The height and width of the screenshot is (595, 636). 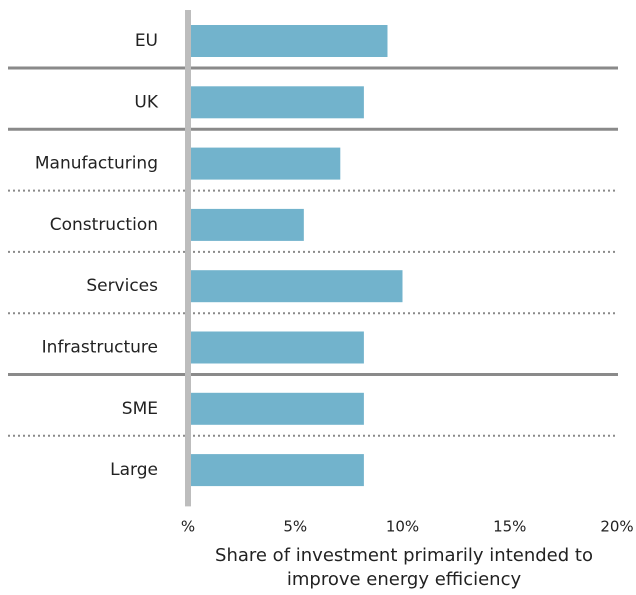 What do you see at coordinates (146, 41) in the screenshot?
I see `category-label: EU` at bounding box center [146, 41].